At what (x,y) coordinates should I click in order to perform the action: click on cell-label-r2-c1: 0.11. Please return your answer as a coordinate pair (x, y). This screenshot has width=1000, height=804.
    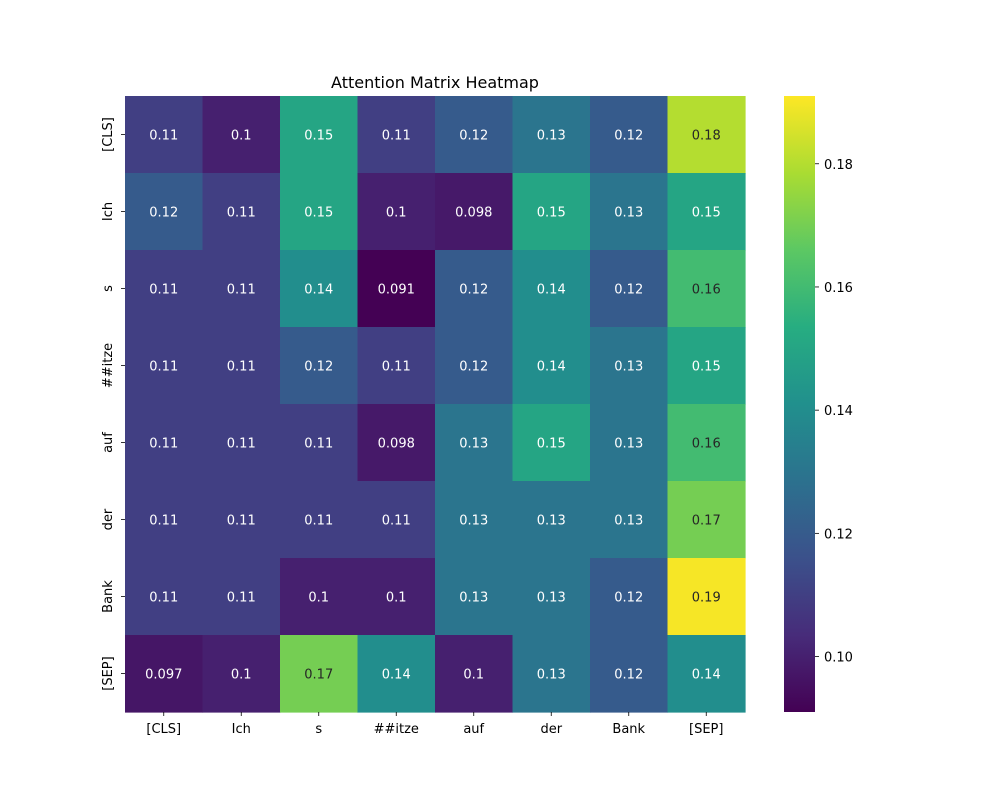
    Looking at the image, I should click on (241, 290).